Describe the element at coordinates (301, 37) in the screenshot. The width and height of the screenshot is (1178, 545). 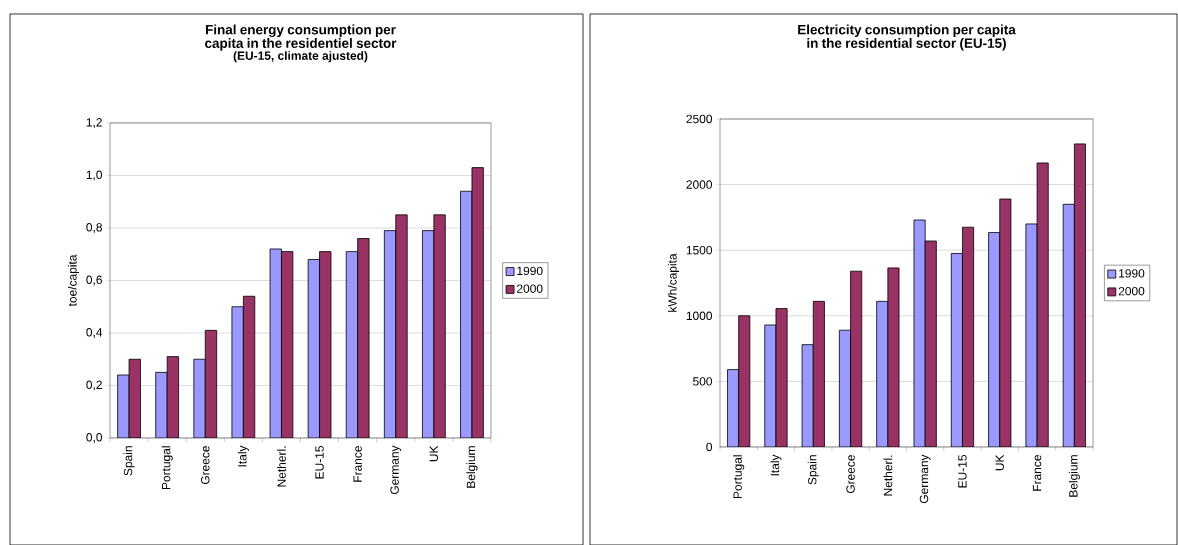
I see `chart-title: Final energy consumption per capita in the residentiel sector` at that location.